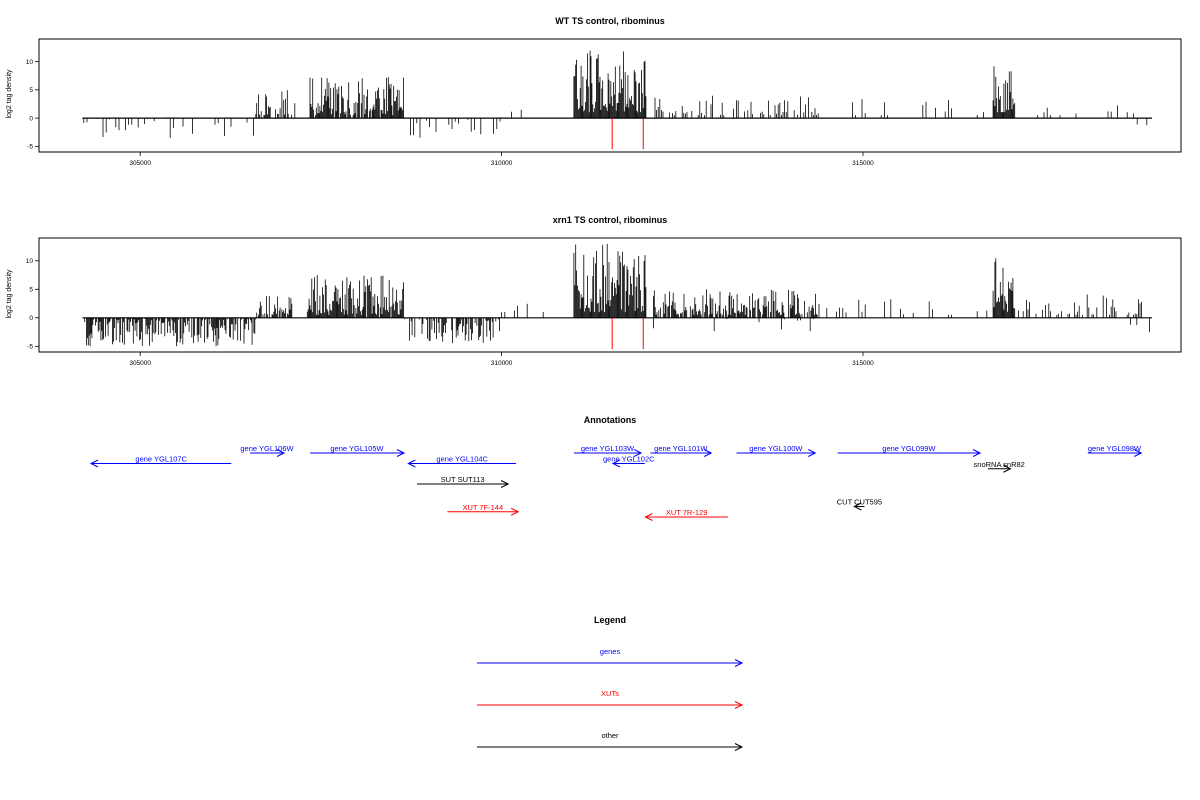 The width and height of the screenshot is (1200, 800). What do you see at coordinates (502, 363) in the screenshot?
I see `xrn1-x-tick-label: 310000` at bounding box center [502, 363].